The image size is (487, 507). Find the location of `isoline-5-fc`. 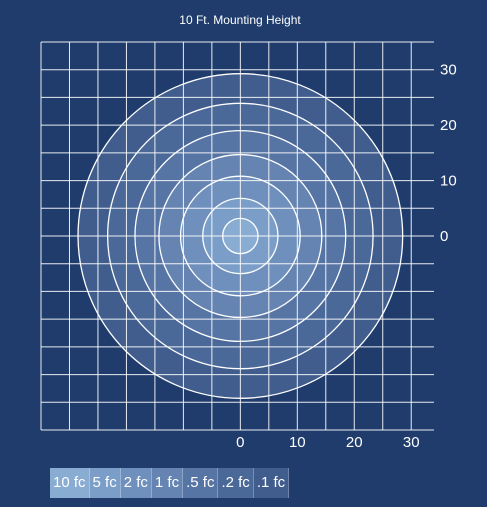

isoline-5-fc is located at coordinates (240, 236).